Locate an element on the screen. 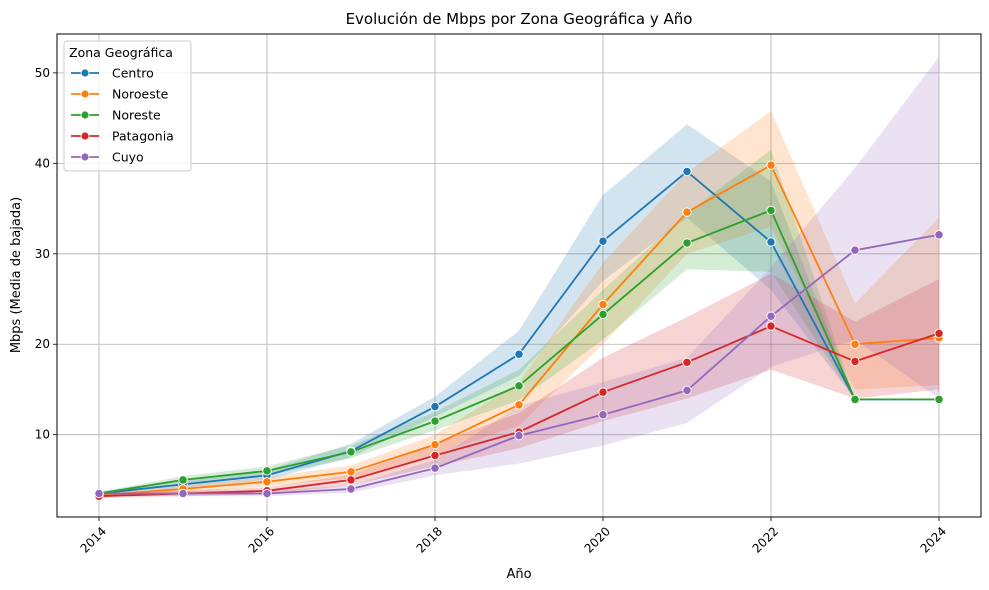  x-tick-label: 2018 is located at coordinates (429, 539).